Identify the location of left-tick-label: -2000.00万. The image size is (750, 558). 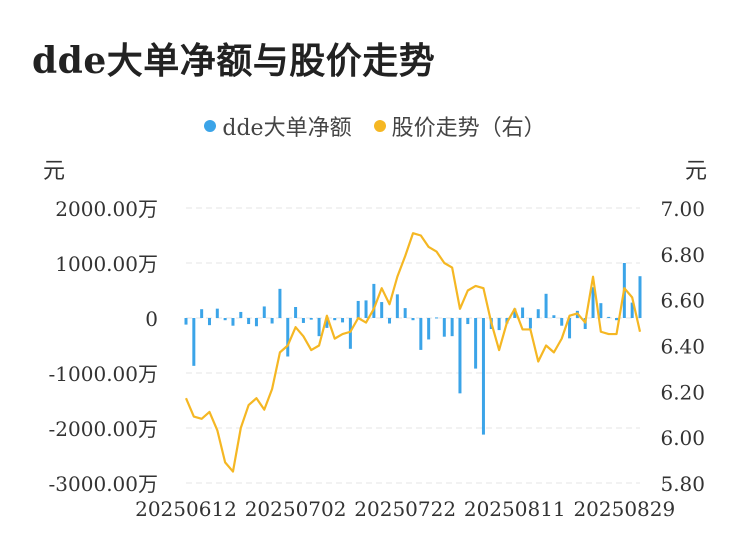
(103, 429).